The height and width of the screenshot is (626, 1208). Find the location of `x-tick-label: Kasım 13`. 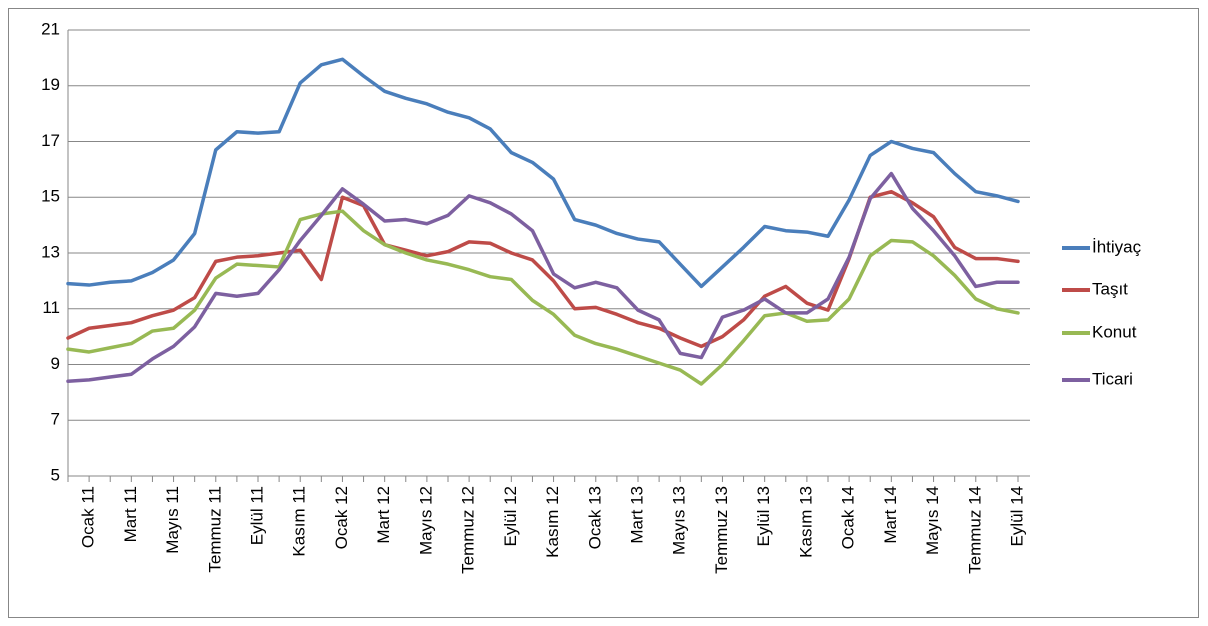

x-tick-label: Kasım 13 is located at coordinates (805, 522).